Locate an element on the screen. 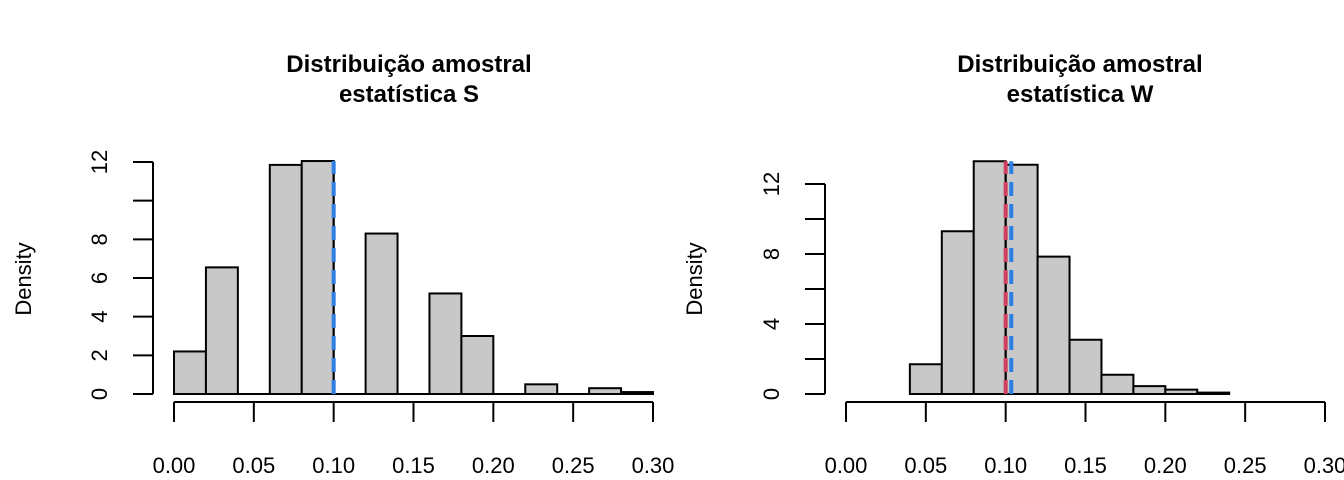 The width and height of the screenshot is (1344, 480). chart-title-line-2: estatística S is located at coordinates (409, 94).